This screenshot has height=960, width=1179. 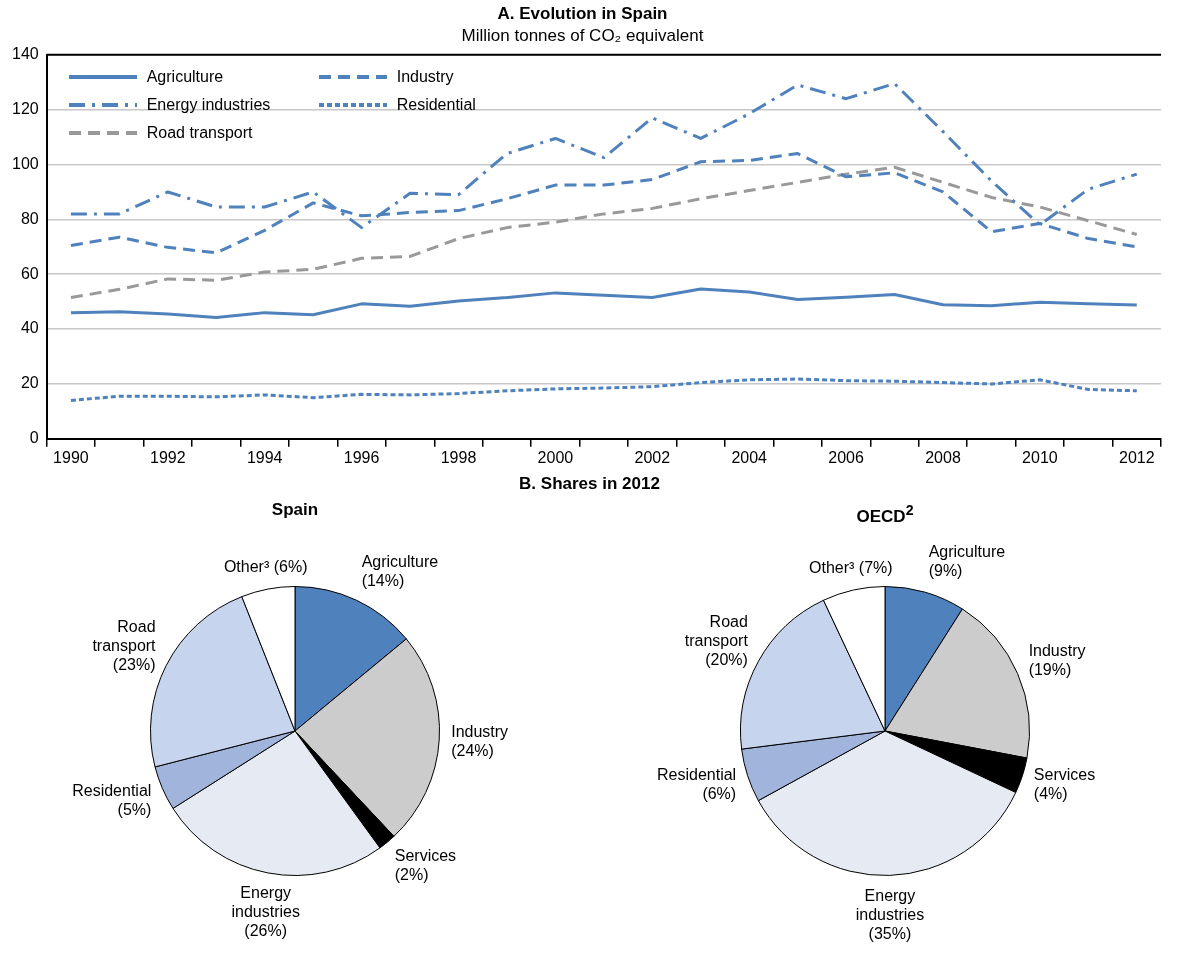 I want to click on data-label: (9%), so click(x=945, y=571).